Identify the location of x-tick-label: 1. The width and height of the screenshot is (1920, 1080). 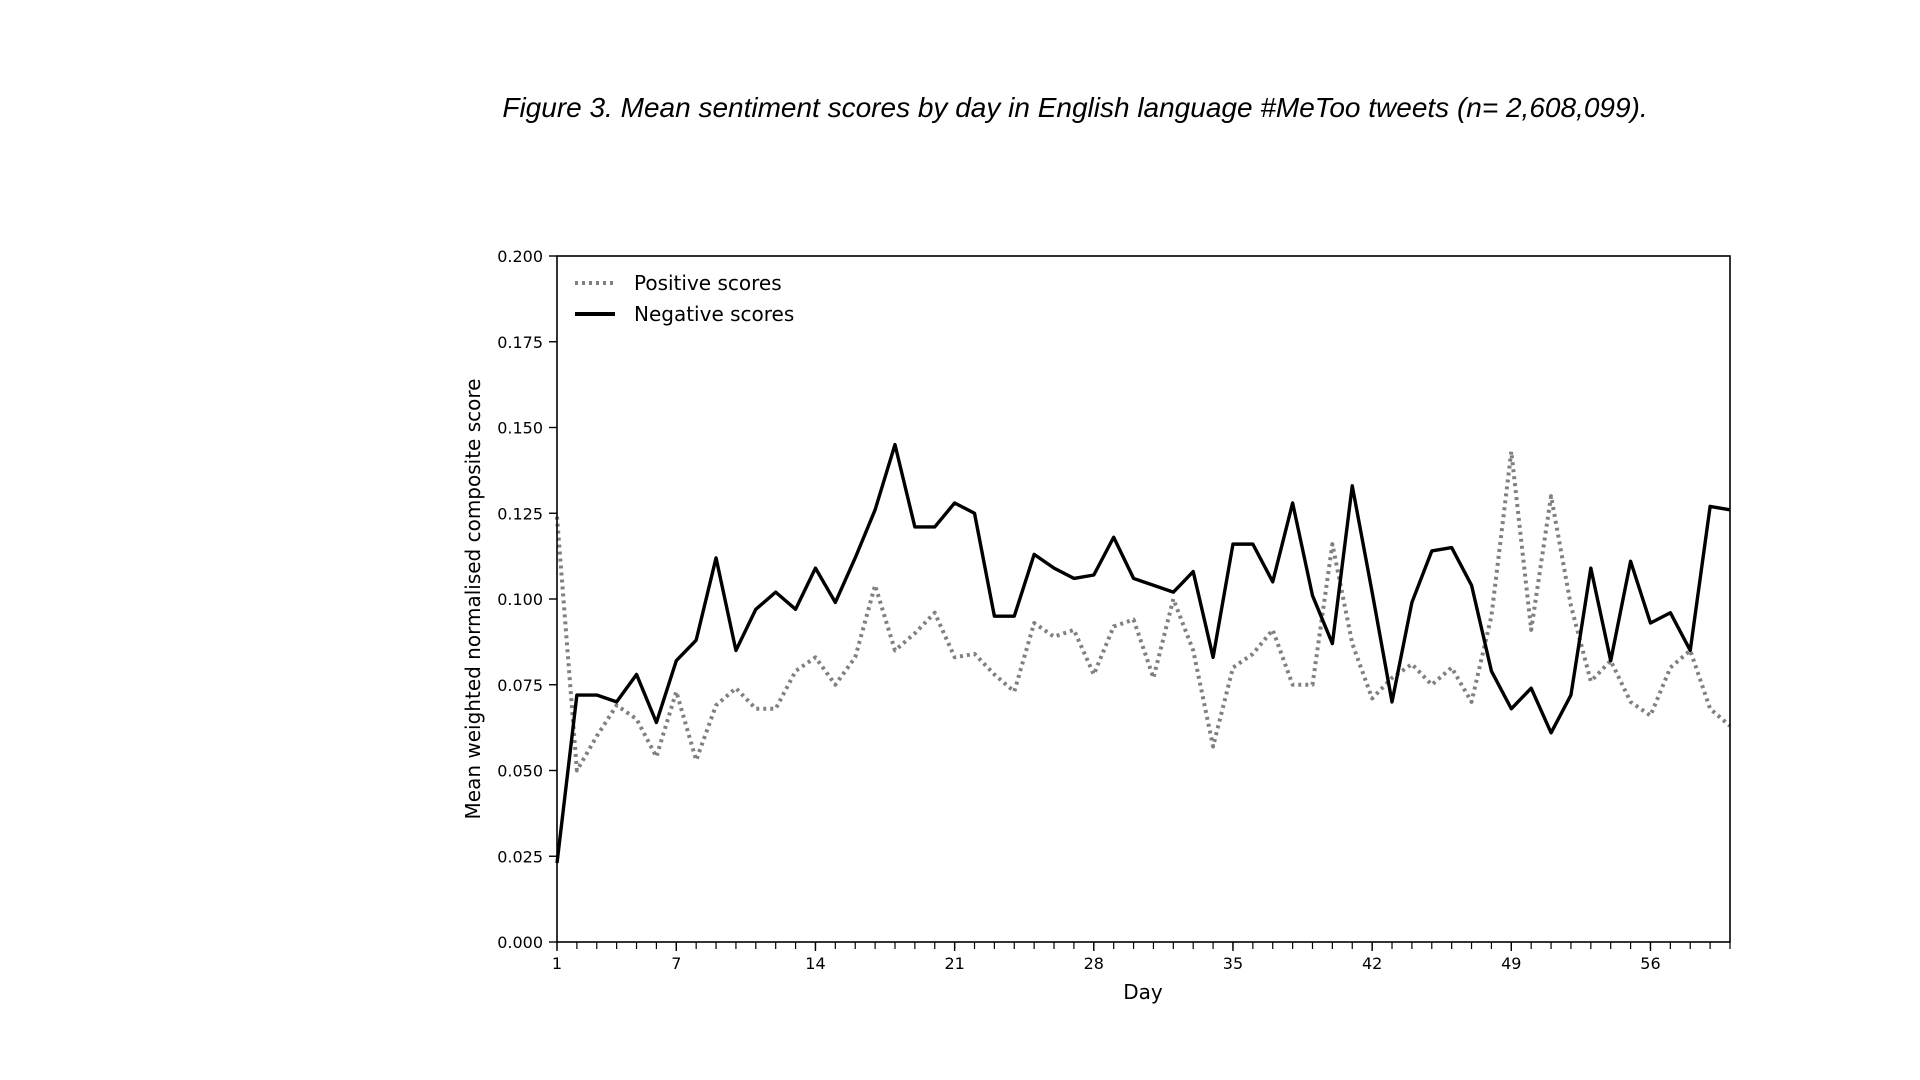
(557, 963).